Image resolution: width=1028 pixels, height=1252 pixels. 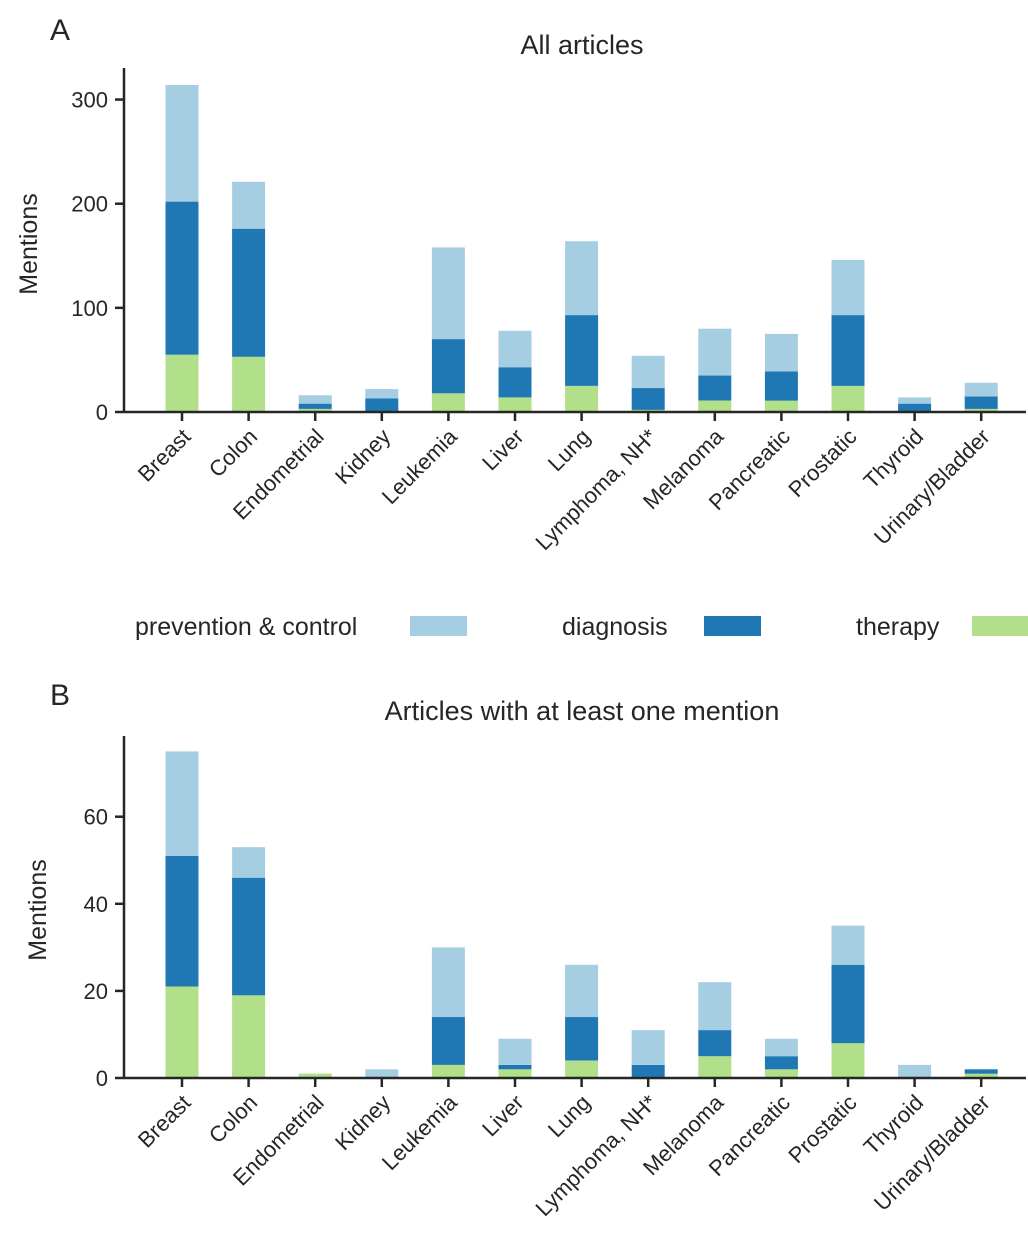 What do you see at coordinates (615, 627) in the screenshot?
I see `legend-label-diagnosis: diagnosis` at bounding box center [615, 627].